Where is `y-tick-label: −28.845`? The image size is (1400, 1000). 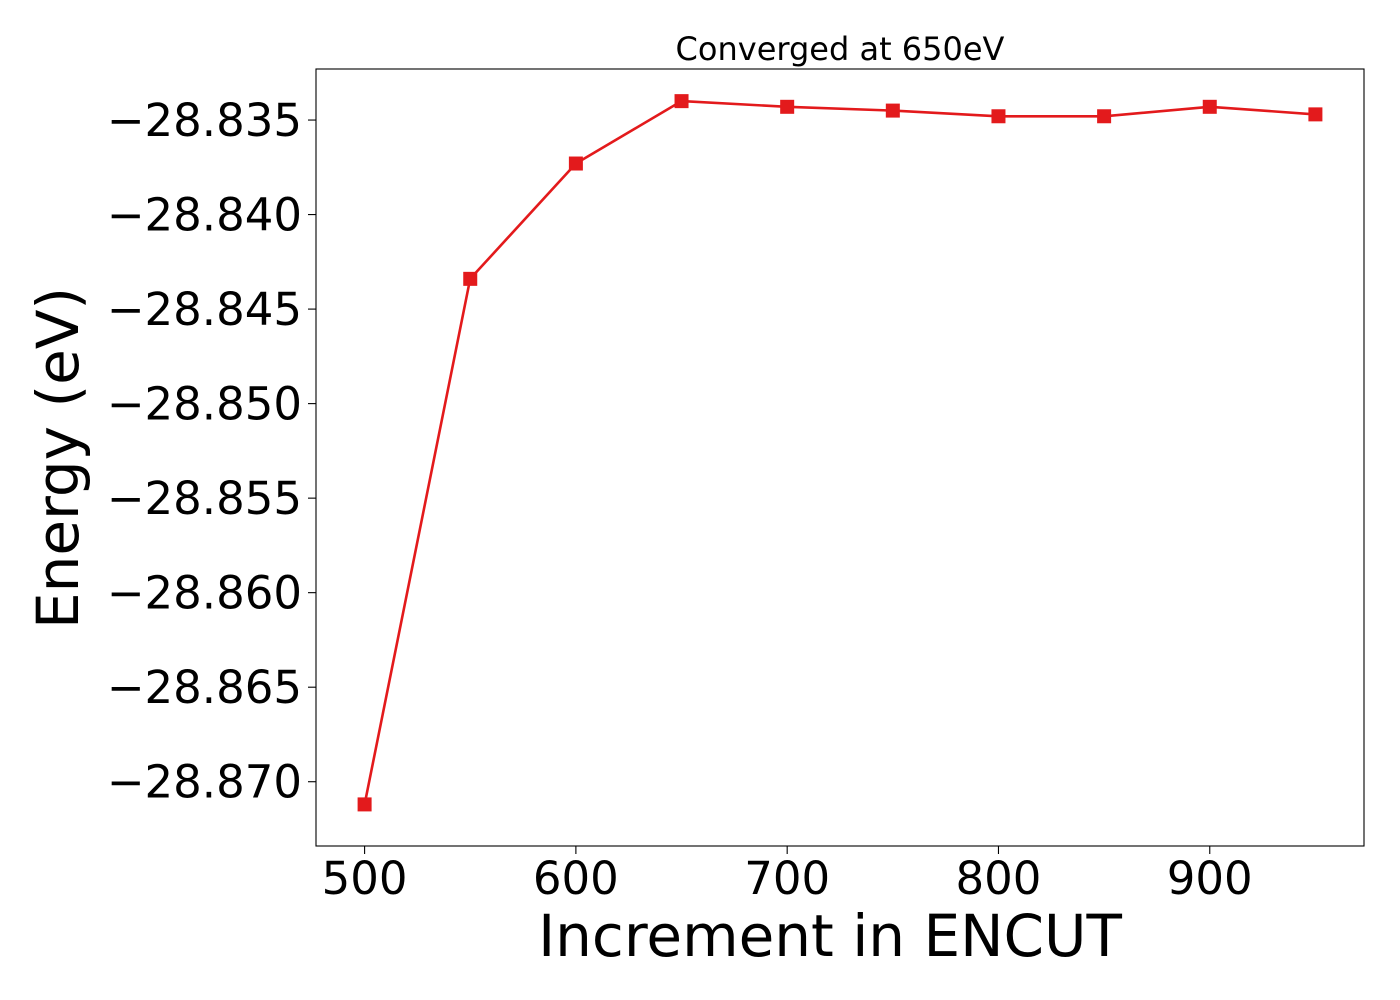 y-tick-label: −28.845 is located at coordinates (204, 309).